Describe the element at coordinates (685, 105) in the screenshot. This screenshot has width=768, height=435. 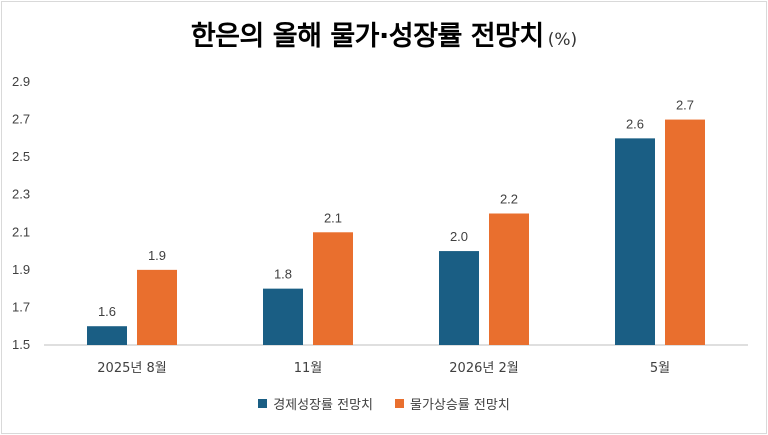
I see `data-label: 2.7` at that location.